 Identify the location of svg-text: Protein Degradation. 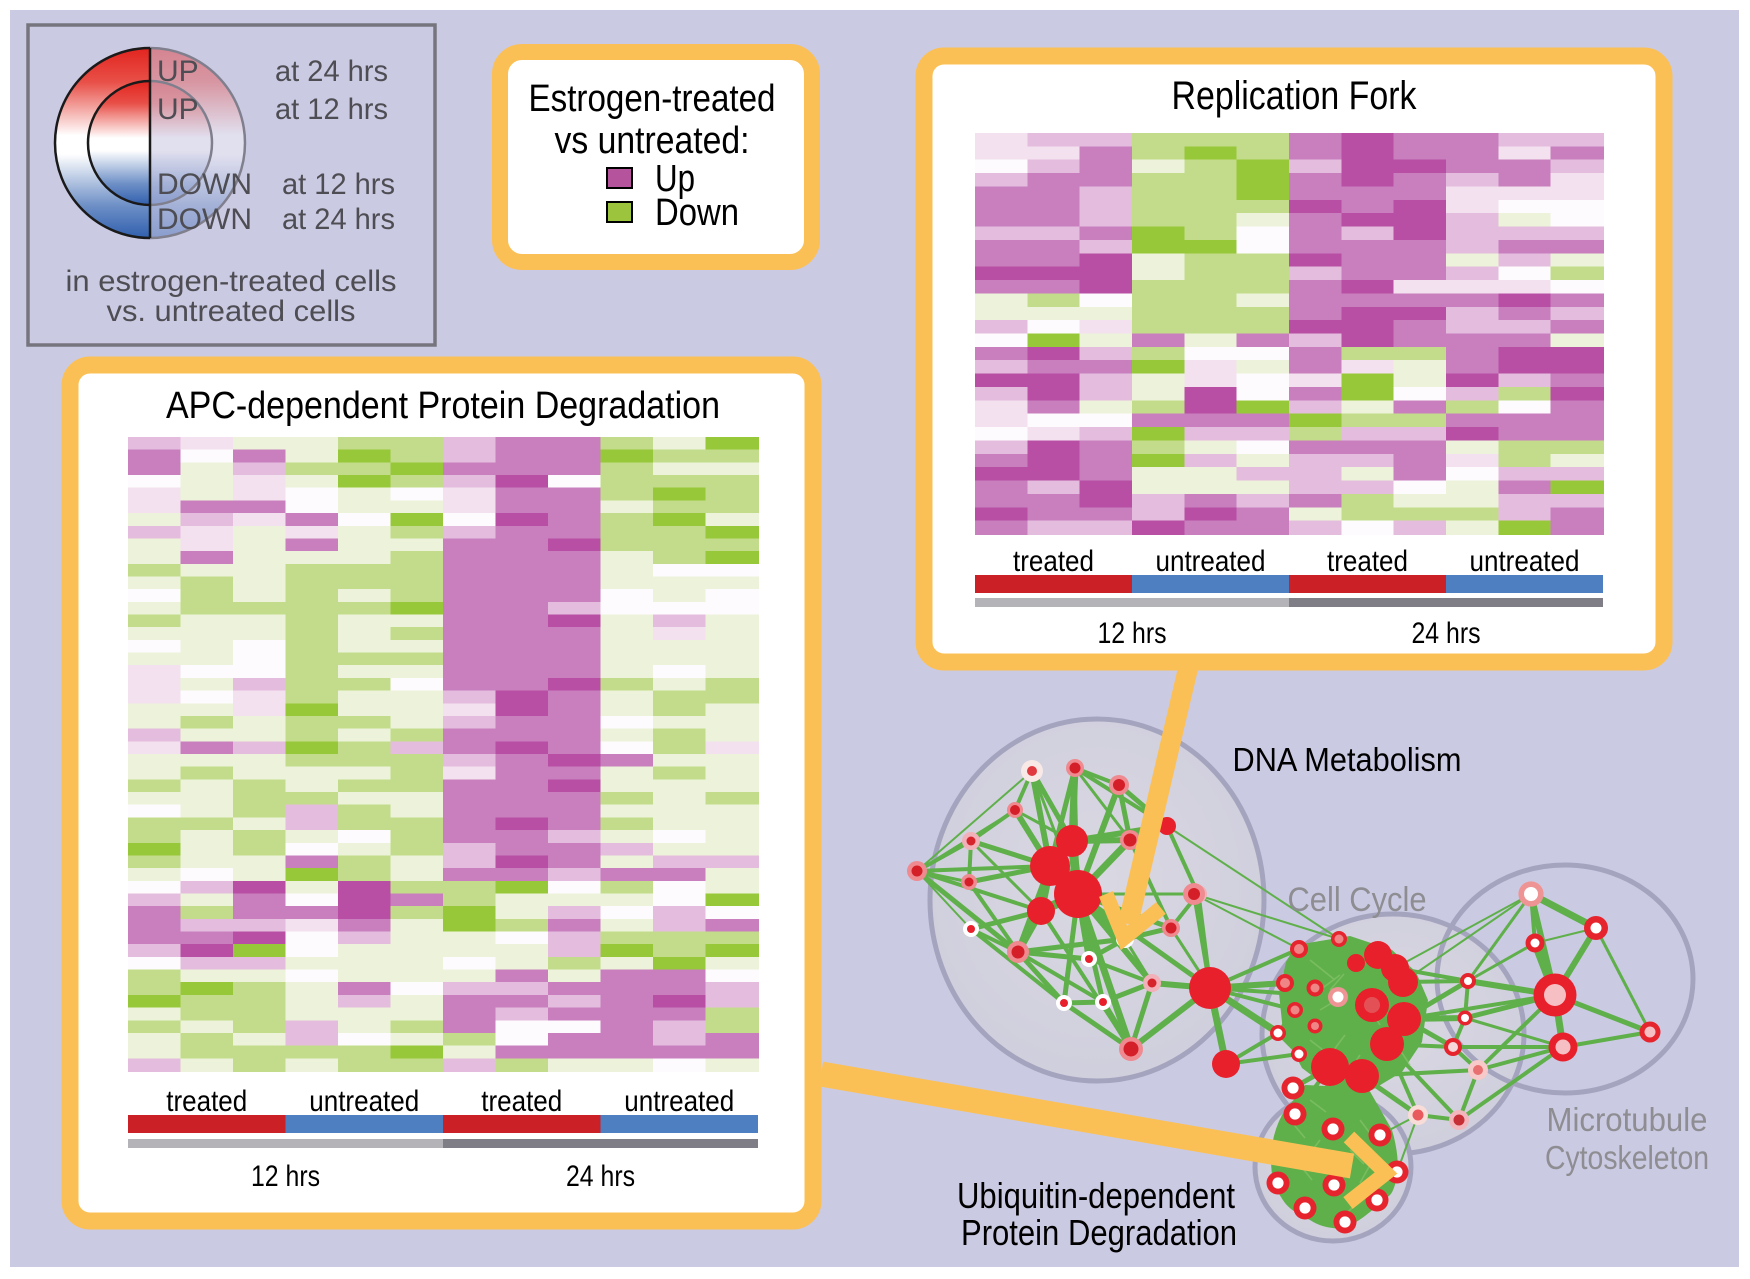
(1099, 1232).